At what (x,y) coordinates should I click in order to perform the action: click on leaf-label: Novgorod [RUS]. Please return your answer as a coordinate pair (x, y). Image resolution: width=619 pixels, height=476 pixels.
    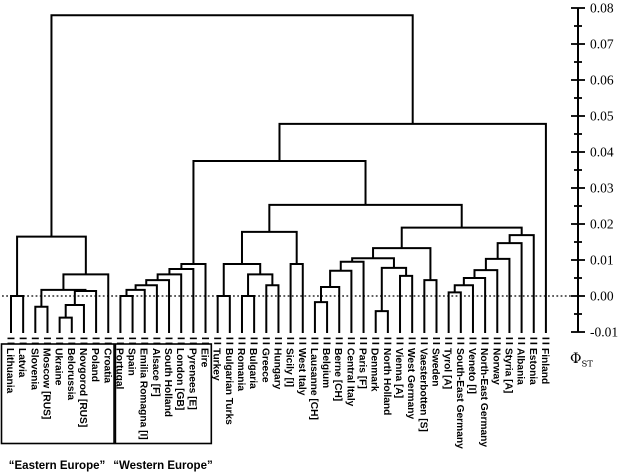
    Looking at the image, I should click on (82, 387).